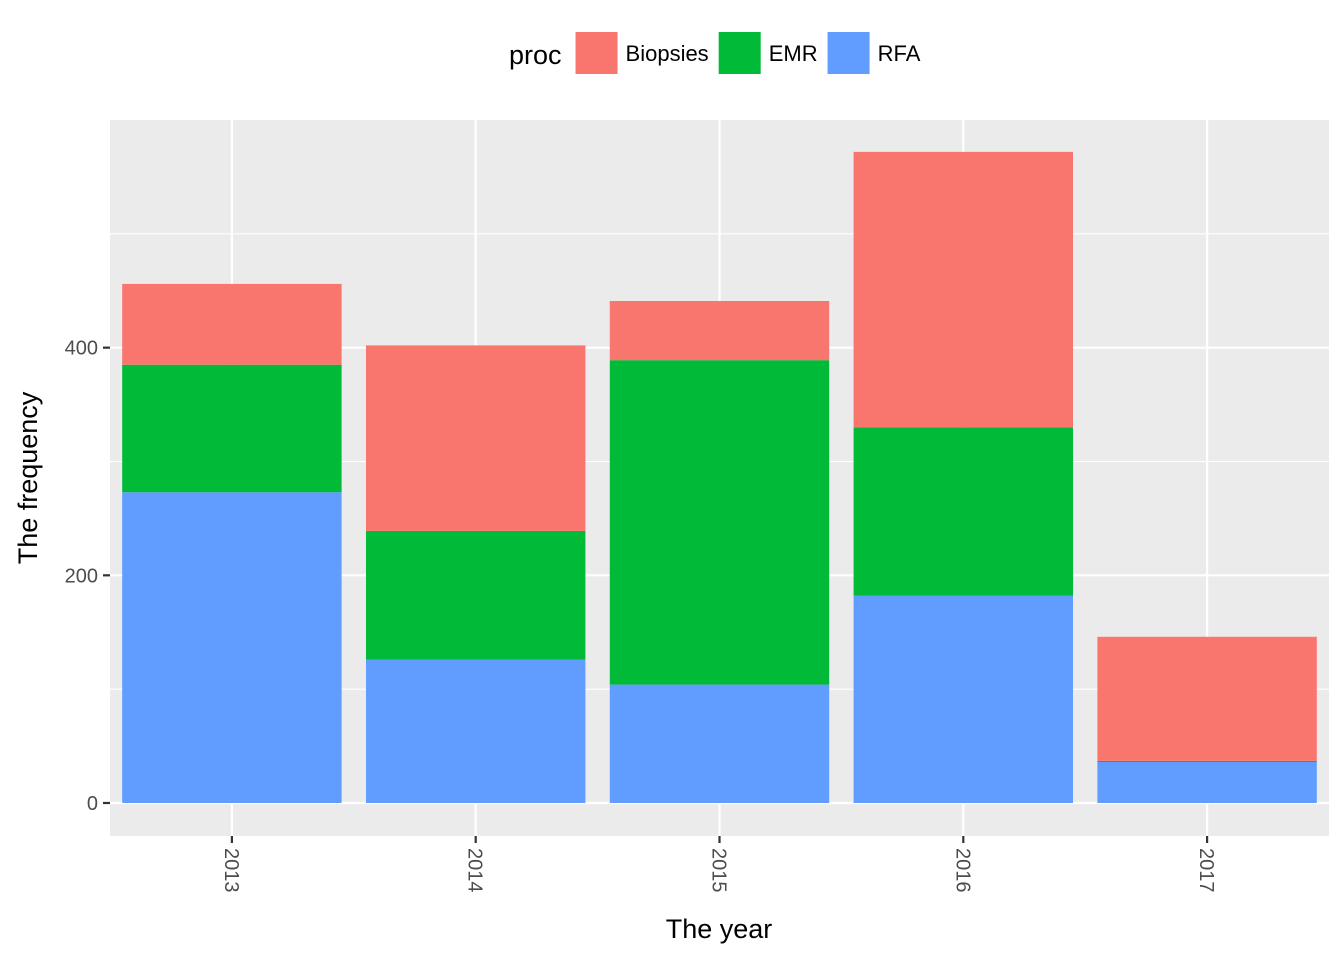 Image resolution: width=1344 pixels, height=960 pixels. What do you see at coordinates (232, 428) in the screenshot?
I see `bar-emr-2013` at bounding box center [232, 428].